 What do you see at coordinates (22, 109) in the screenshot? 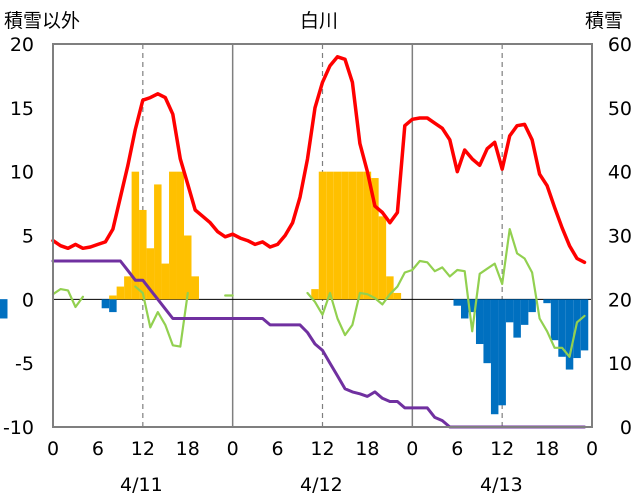
I see `y-left-tick-label: 15` at bounding box center [22, 109].